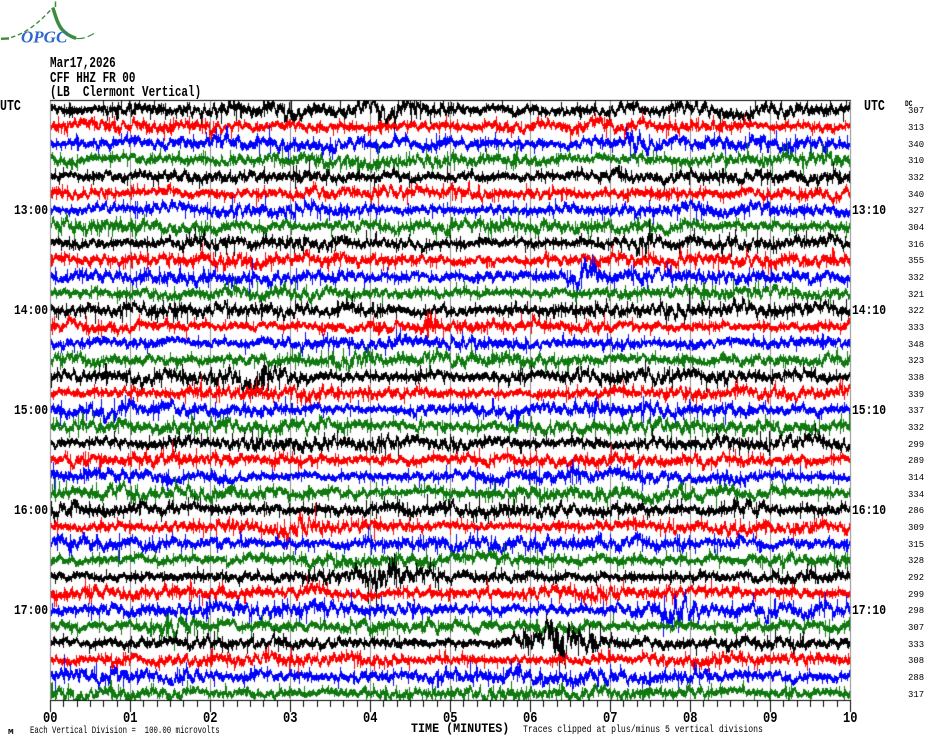 The height and width of the screenshot is (744, 930). Describe the element at coordinates (44, 37) in the screenshot. I see `svg-text: OPGC` at that location.